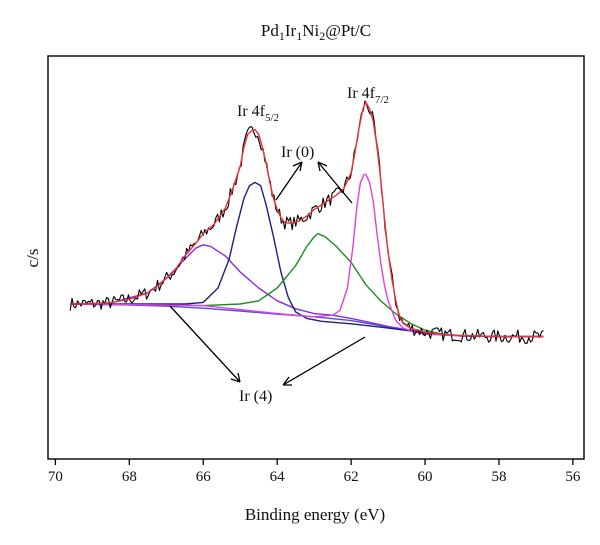 The image size is (600, 545). What do you see at coordinates (351, 477) in the screenshot?
I see `x-tick-label: 62` at bounding box center [351, 477].